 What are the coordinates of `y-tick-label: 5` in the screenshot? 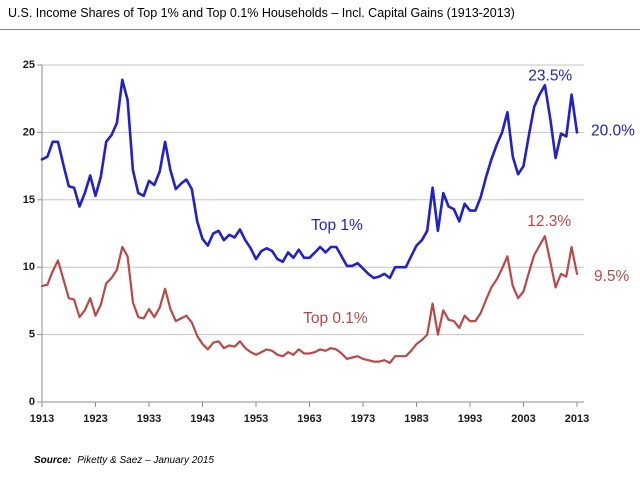 It's located at (32, 335).